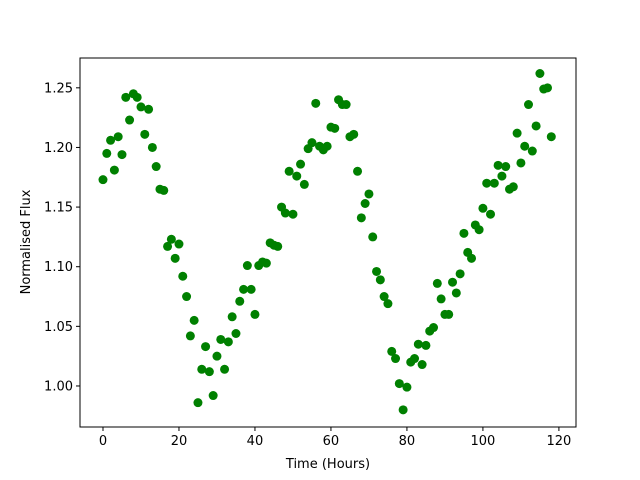  What do you see at coordinates (327, 464) in the screenshot?
I see `x-axis-label: Time (Hours)` at bounding box center [327, 464].